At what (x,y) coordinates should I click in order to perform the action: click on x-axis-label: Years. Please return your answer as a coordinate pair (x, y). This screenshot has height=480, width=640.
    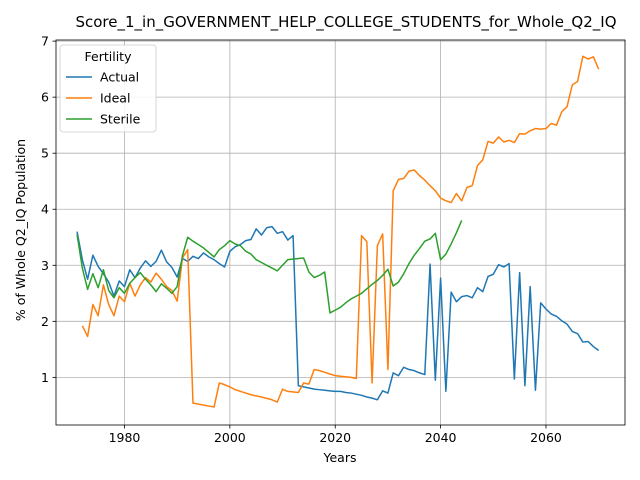
    Looking at the image, I should click on (340, 457).